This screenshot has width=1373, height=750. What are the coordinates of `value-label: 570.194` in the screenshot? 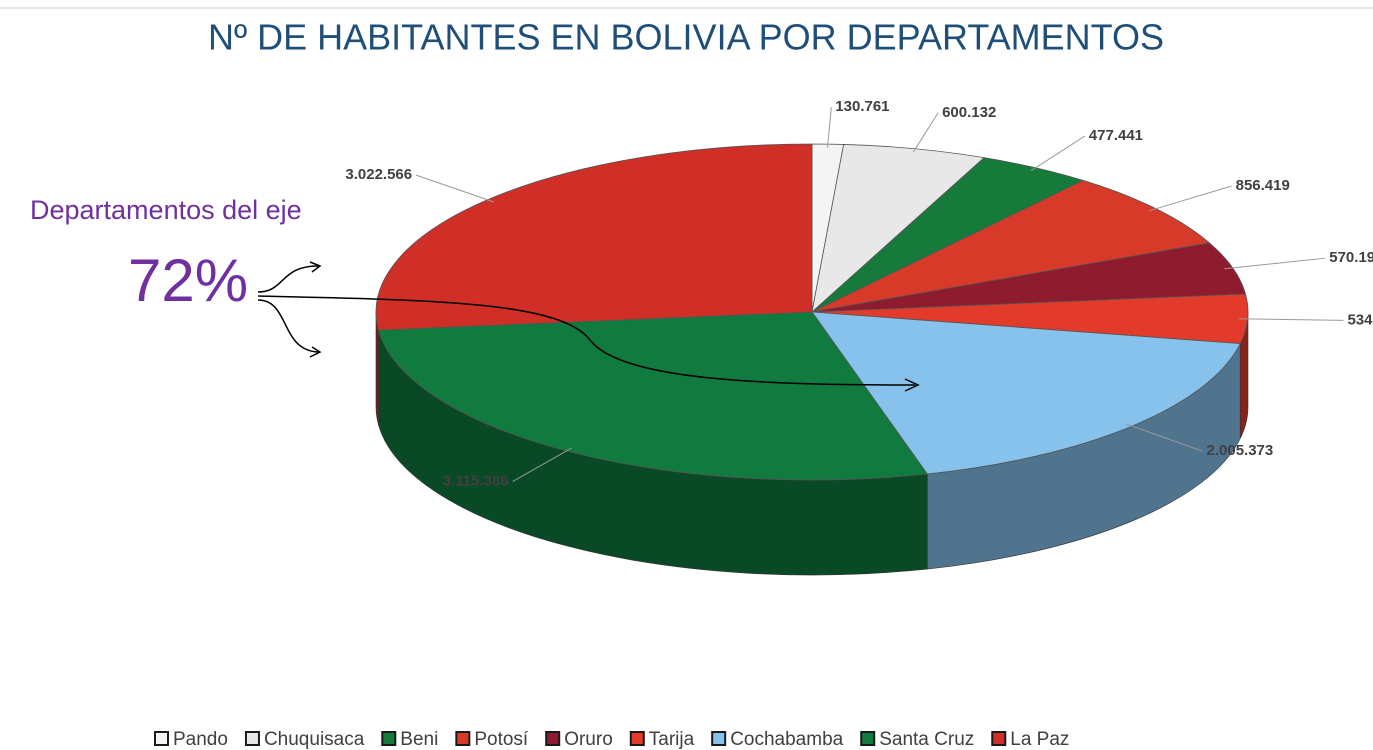 It's located at (1351, 257).